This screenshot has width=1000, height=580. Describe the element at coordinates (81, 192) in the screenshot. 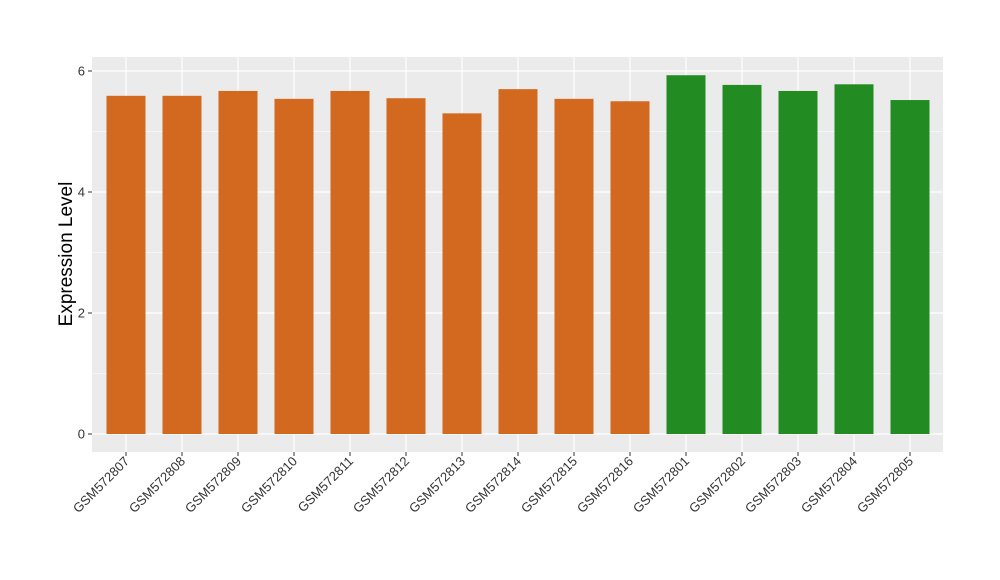

I see `y-tick-label: 4` at that location.